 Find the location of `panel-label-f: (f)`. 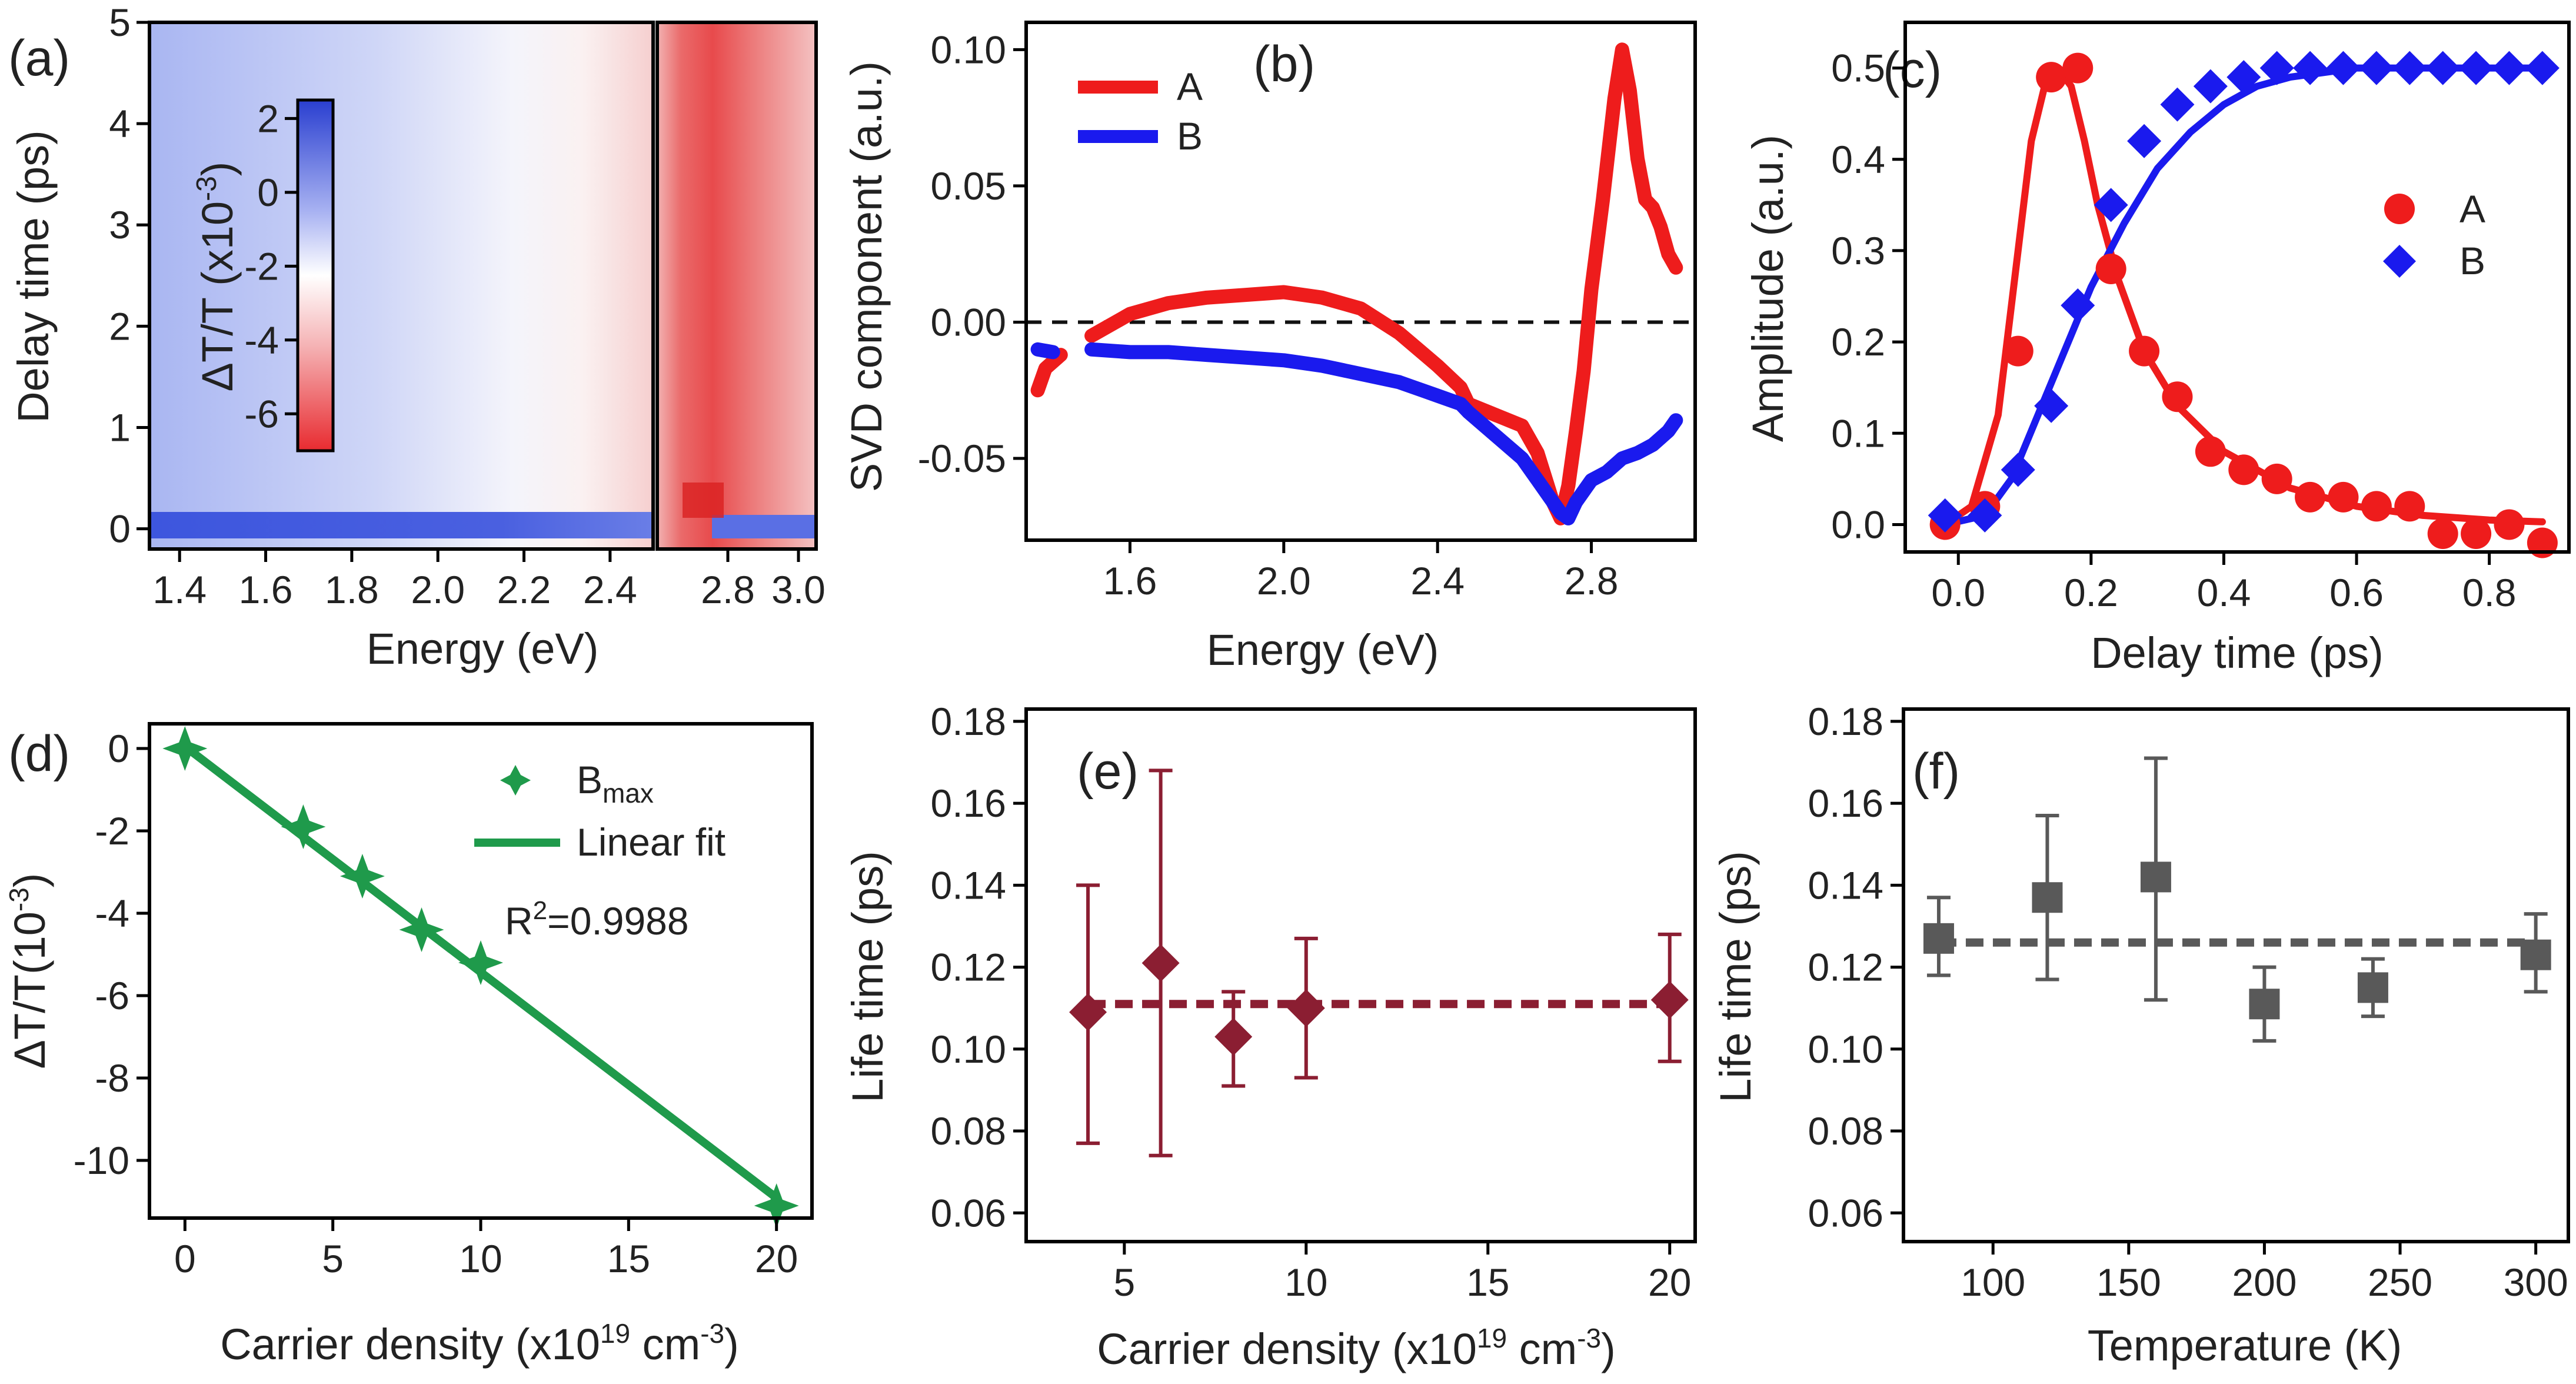

panel-label-f: (f) is located at coordinates (1936, 771).